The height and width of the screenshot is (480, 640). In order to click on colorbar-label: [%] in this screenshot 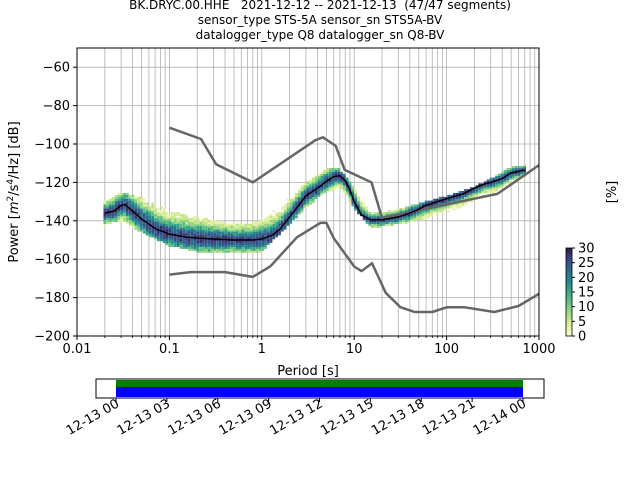, I will do `click(612, 192)`.